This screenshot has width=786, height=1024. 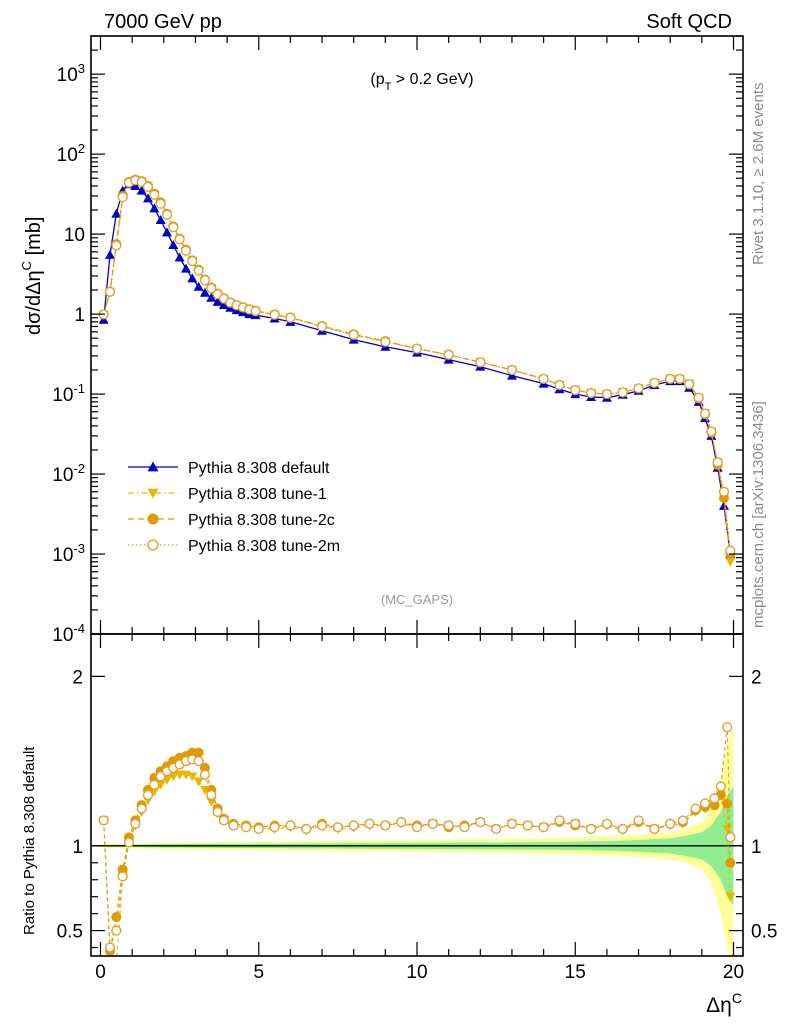 I want to click on ratio-y-tick-label: 0.5, so click(x=70, y=932).